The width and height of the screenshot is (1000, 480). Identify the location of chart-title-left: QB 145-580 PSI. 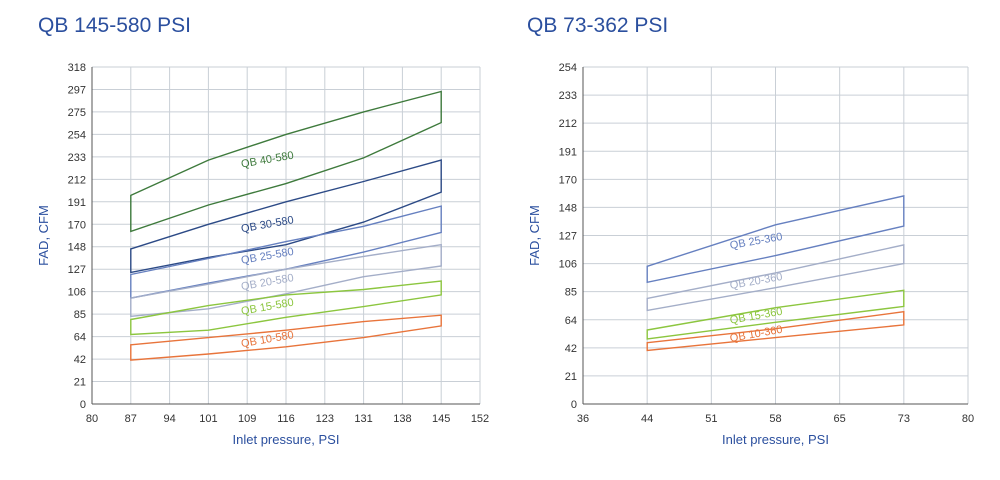
(114, 25).